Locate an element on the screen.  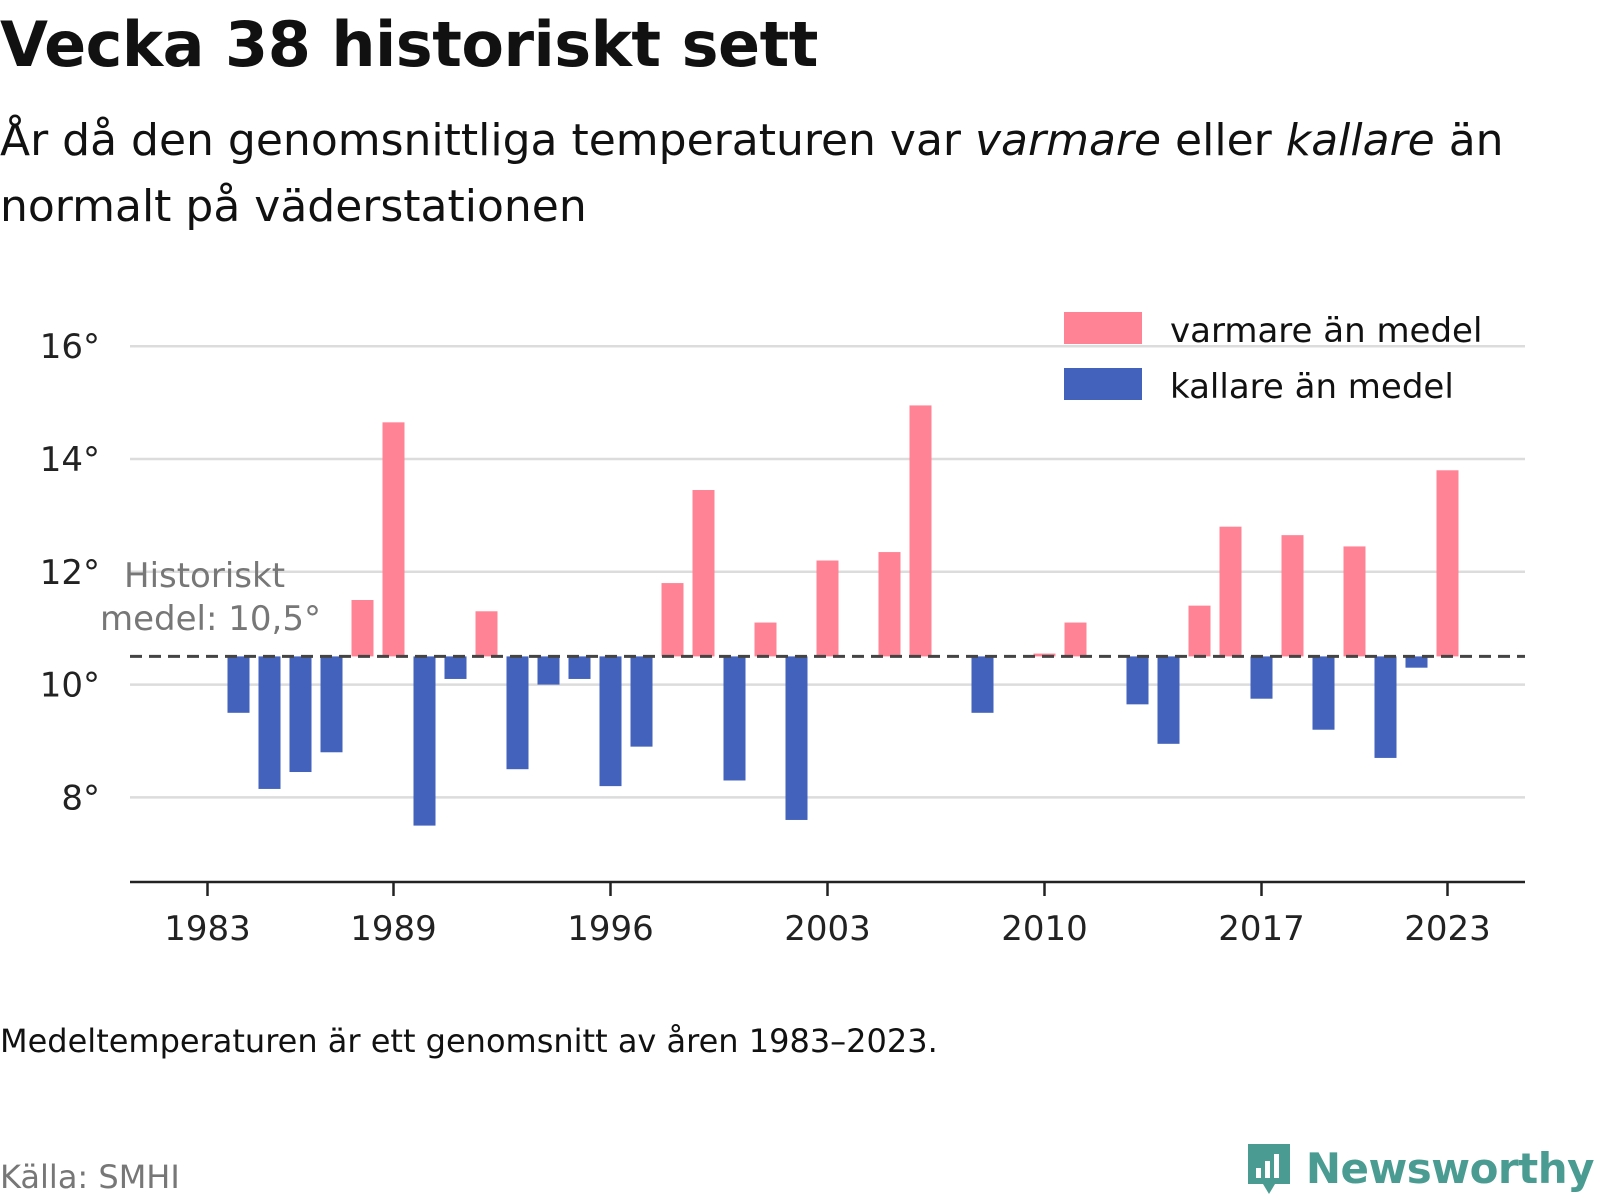
x-tick-label: 1996 is located at coordinates (610, 929).